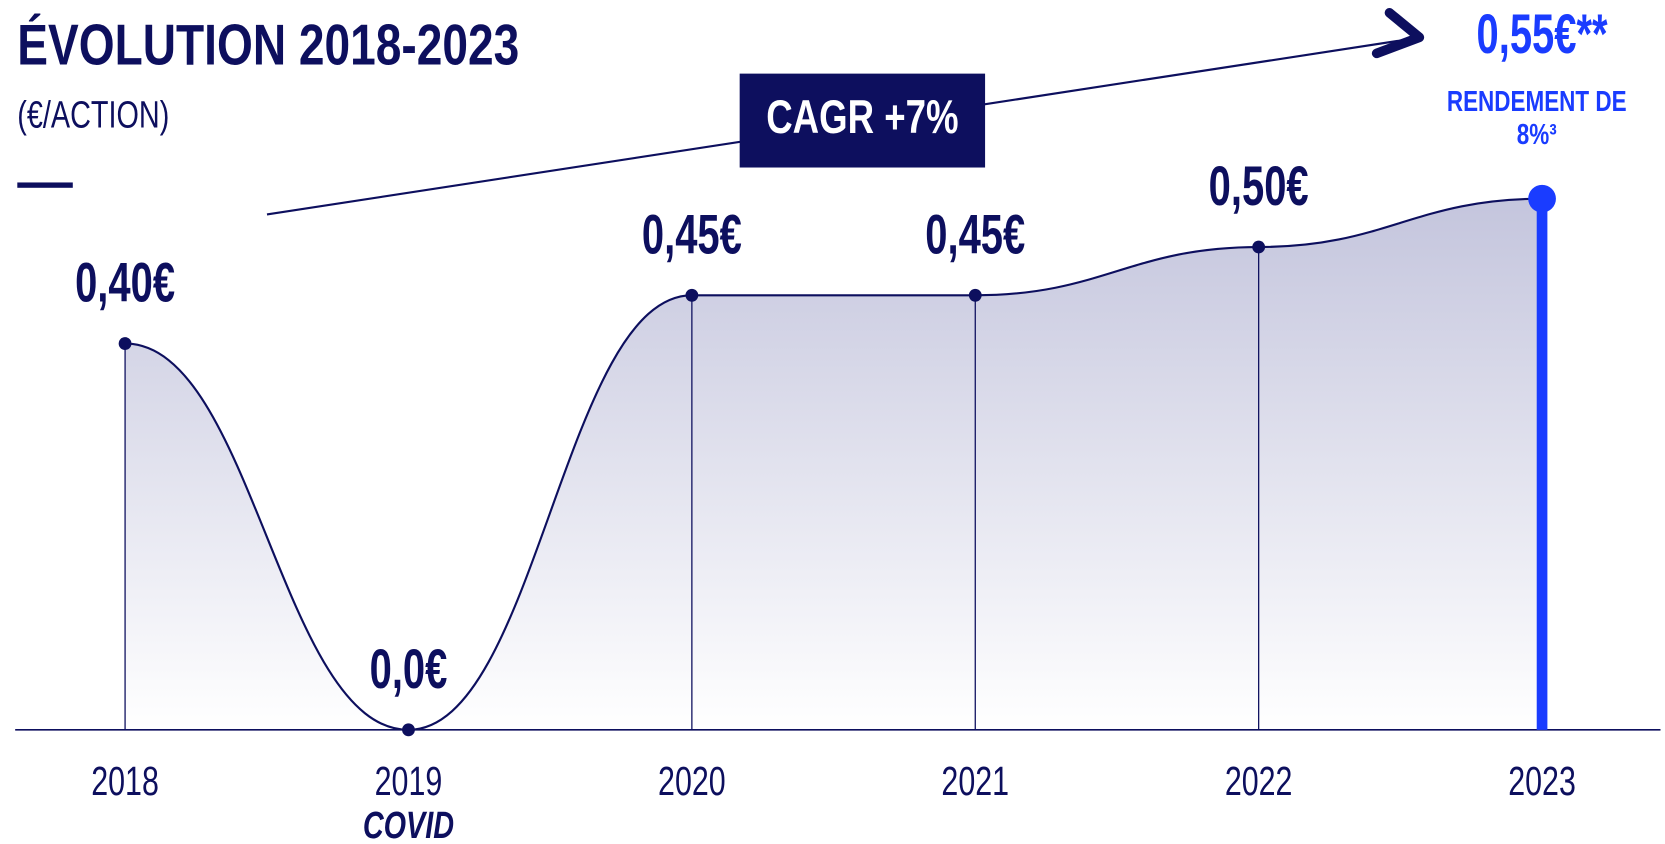  Describe the element at coordinates (409, 670) in the screenshot. I see `value-label: 0,0€` at that location.